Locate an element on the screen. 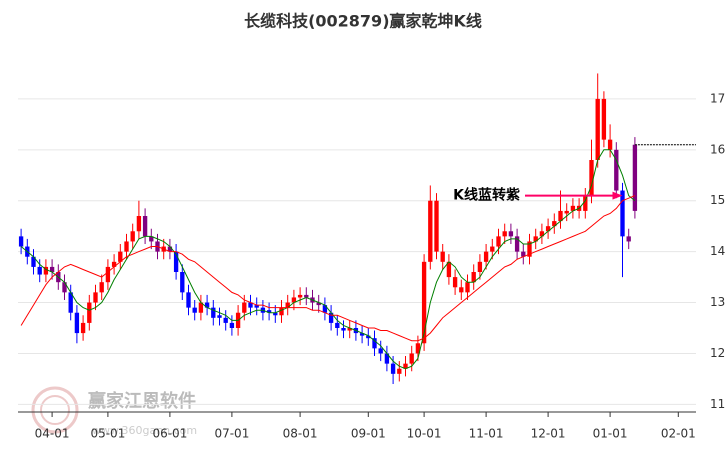 The image size is (726, 450). annotation-arrowhead is located at coordinates (617, 195).